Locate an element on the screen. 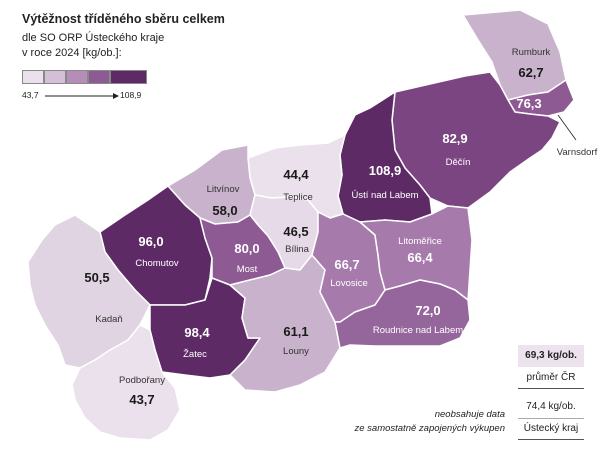  region-value-decin: 82,9 is located at coordinates (454, 138).